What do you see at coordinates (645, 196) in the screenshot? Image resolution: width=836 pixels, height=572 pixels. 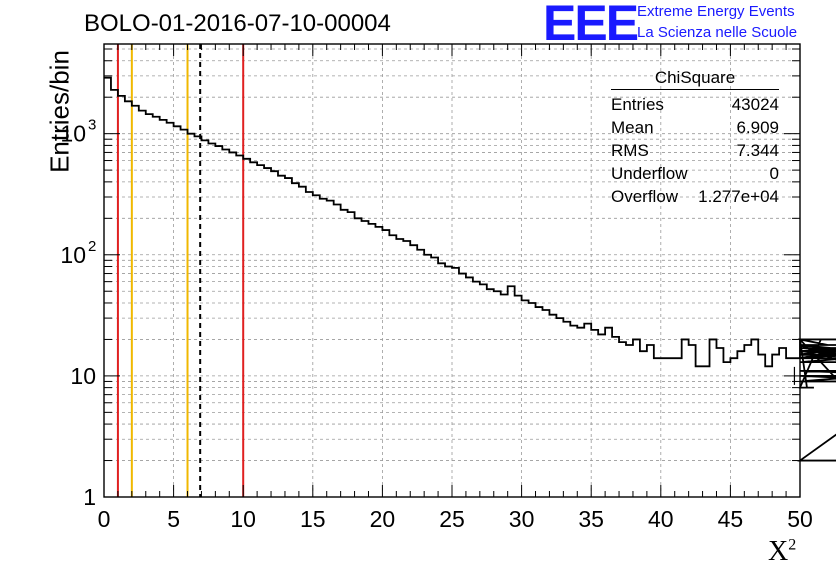 I see `stats-label: Overflow` at bounding box center [645, 196].